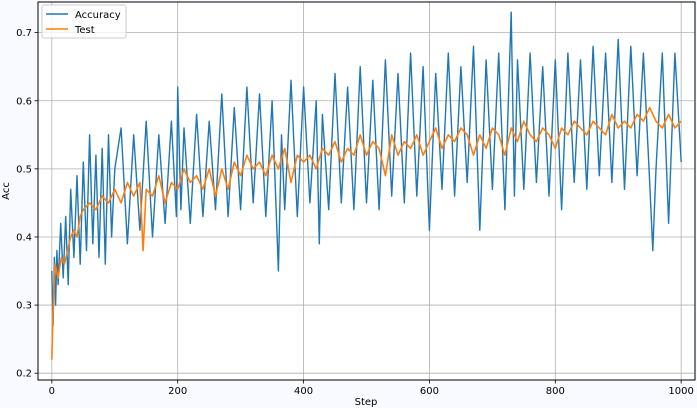 The image size is (697, 408). Describe the element at coordinates (177, 391) in the screenshot. I see `x-tick-label: 200` at that location.